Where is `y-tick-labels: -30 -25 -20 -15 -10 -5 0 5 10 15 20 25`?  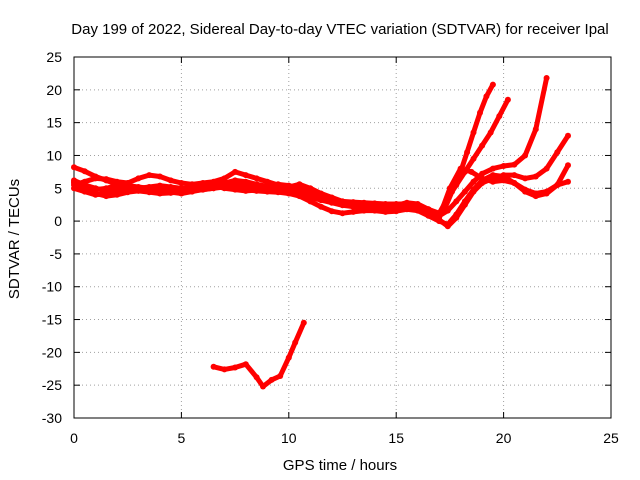
y-tick-labels: -30 -25 -20 -15 -10 -5 0 5 10 15 20 25 is located at coordinates (52, 237).